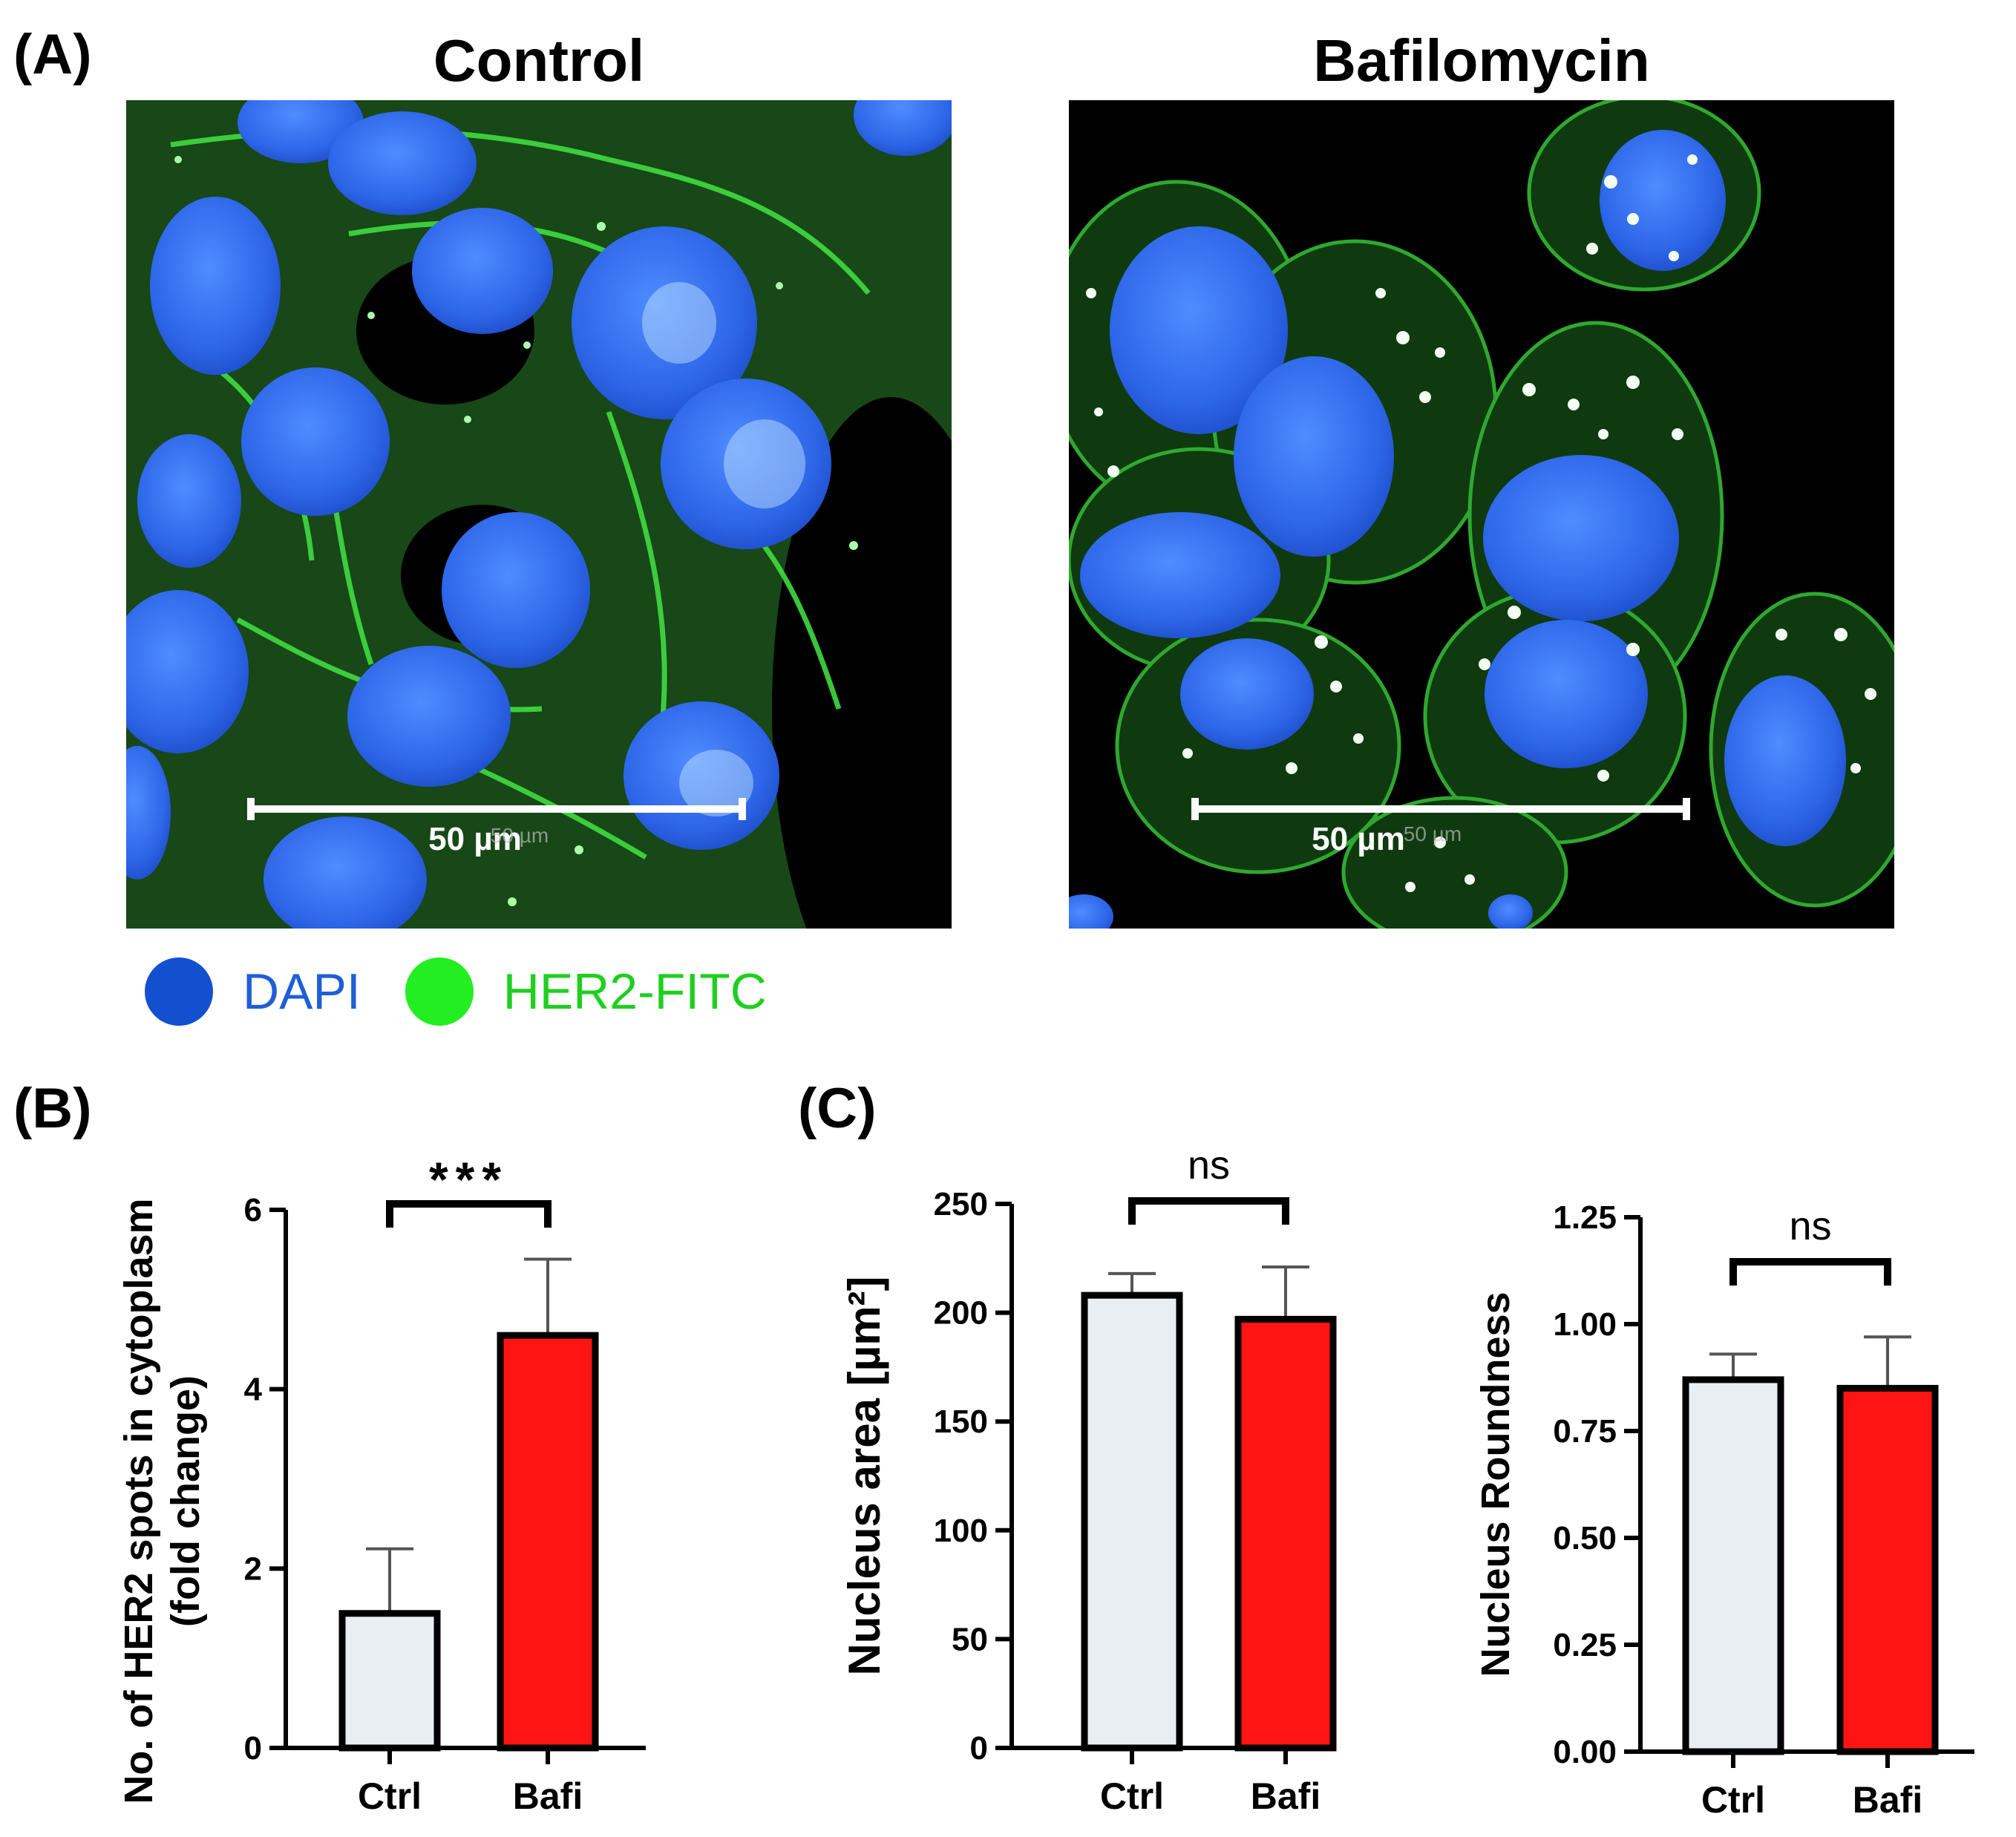  Describe the element at coordinates (254, 1390) in the screenshot. I see `spots-ytick-label: 4` at that location.